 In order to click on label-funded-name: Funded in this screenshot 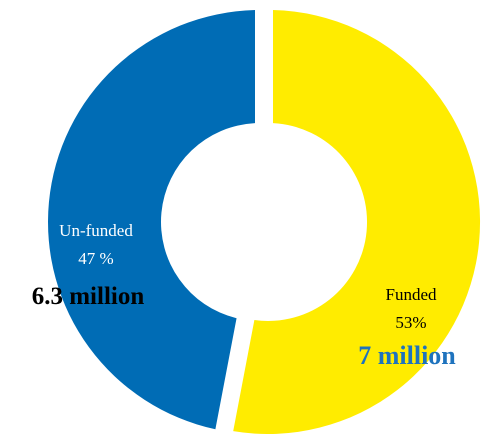, I will do `click(411, 294)`.